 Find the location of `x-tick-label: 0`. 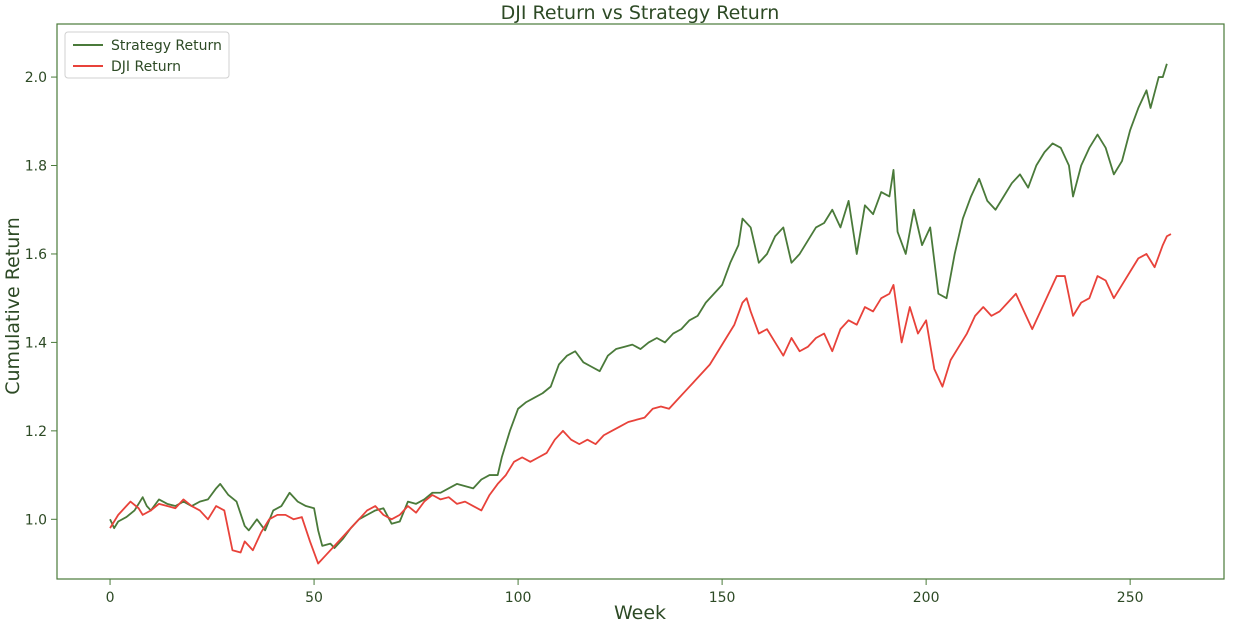

x-tick-label: 0 is located at coordinates (110, 598).